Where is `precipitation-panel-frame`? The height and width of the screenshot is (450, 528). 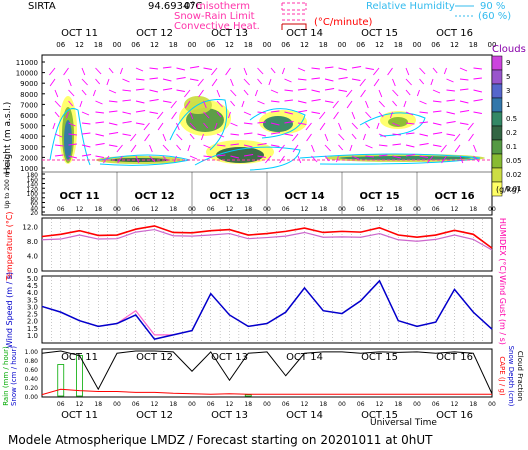
precipitation-panel-frame is located at coordinates (267, 373).